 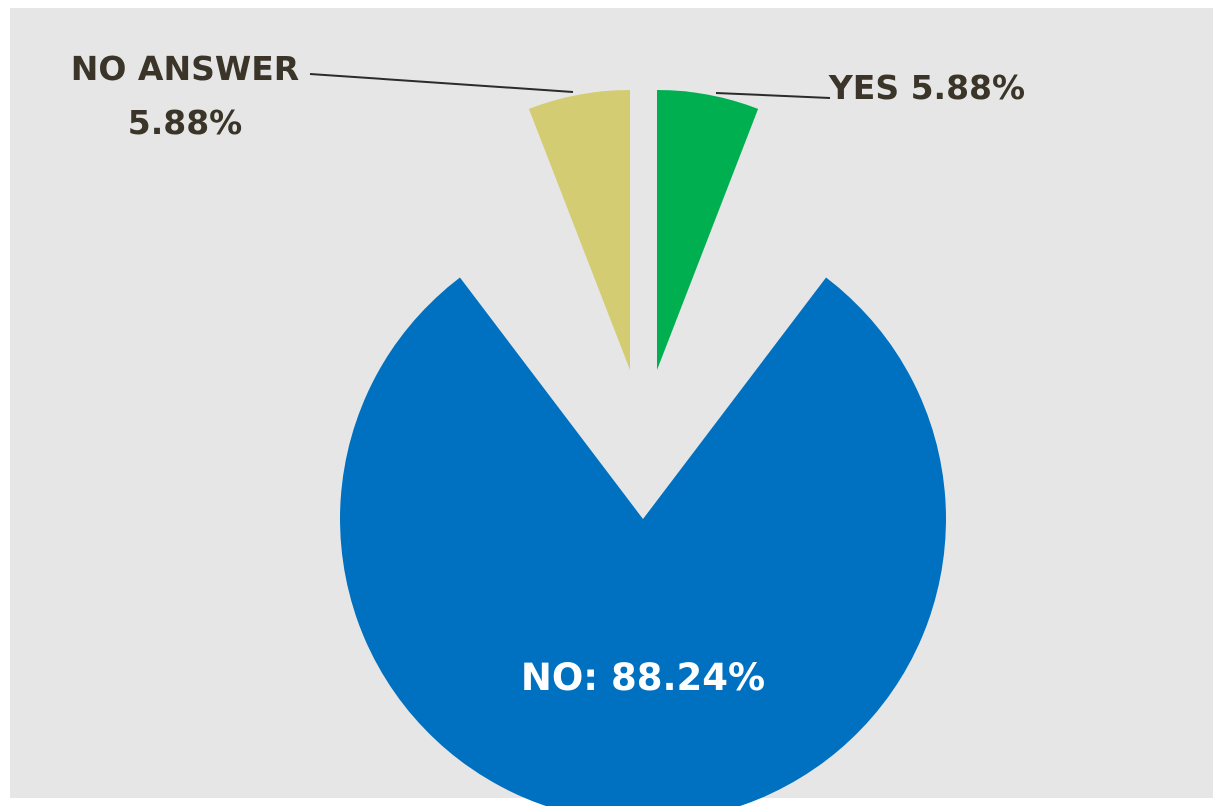 What do you see at coordinates (643, 677) in the screenshot?
I see `label-no: NO: 88.24%` at bounding box center [643, 677].